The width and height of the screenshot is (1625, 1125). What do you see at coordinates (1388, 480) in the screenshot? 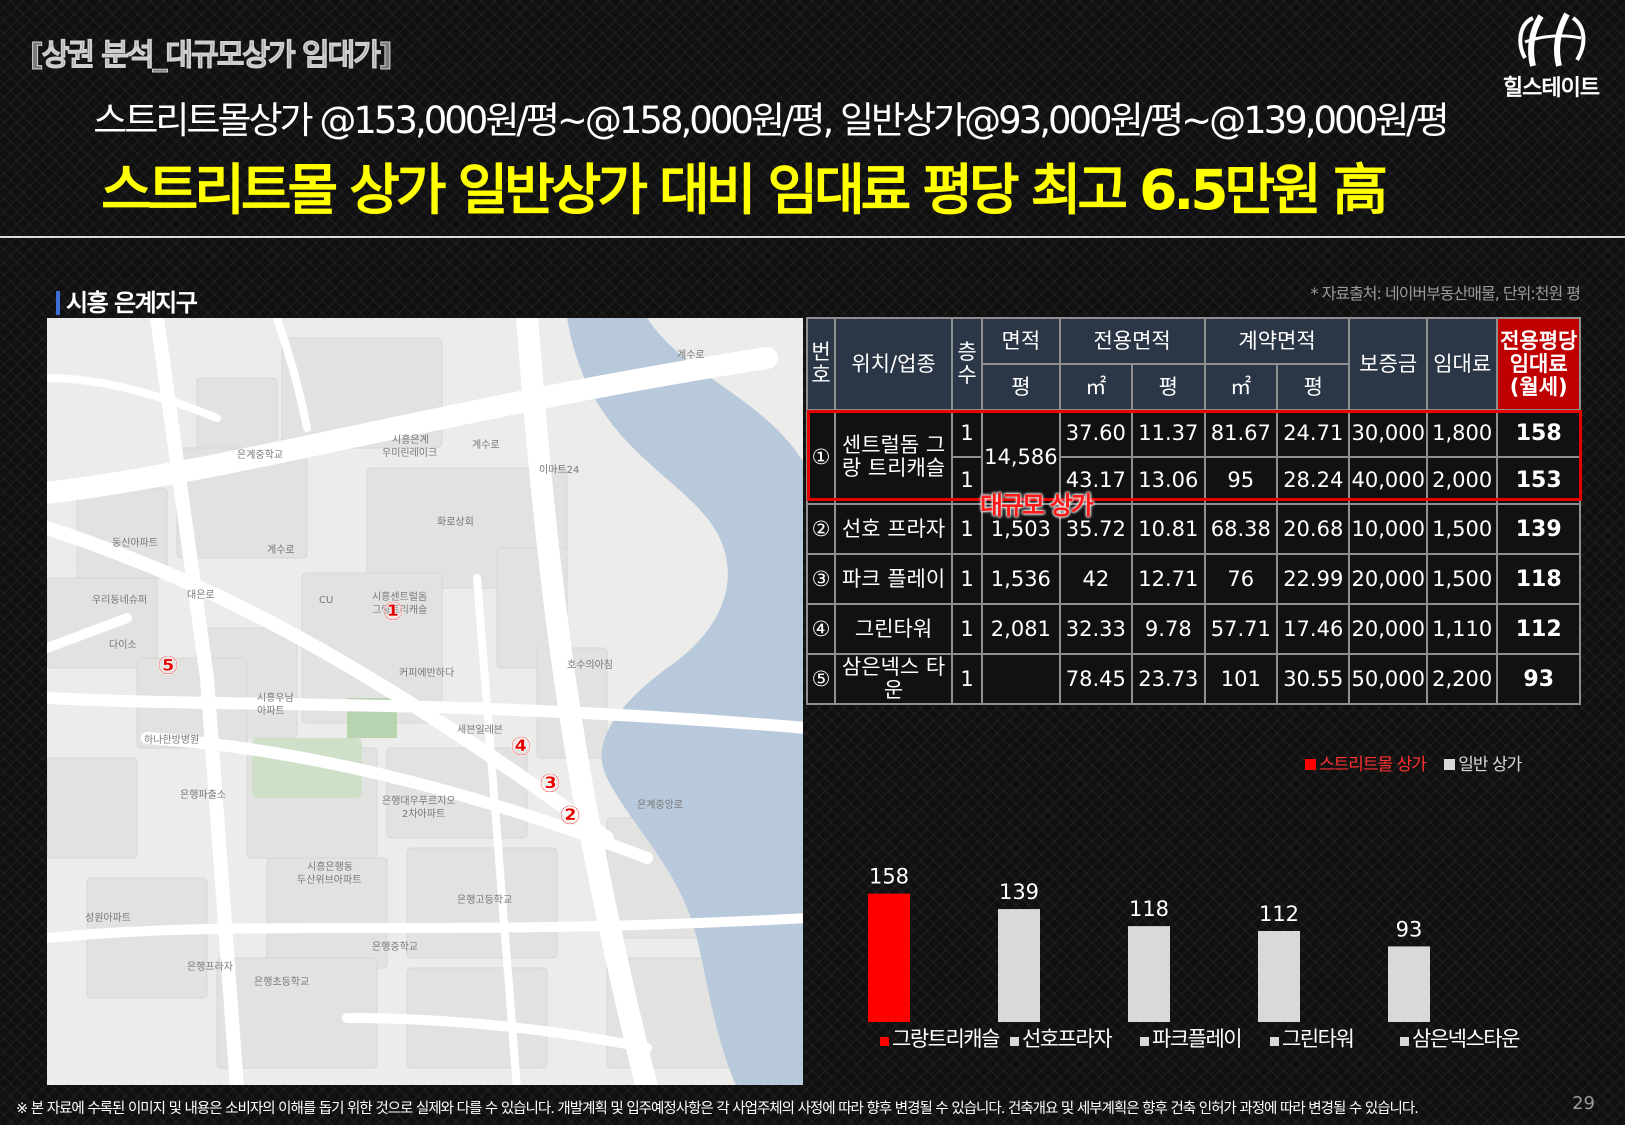
I see `cell-deposit: 40,000` at bounding box center [1388, 480].